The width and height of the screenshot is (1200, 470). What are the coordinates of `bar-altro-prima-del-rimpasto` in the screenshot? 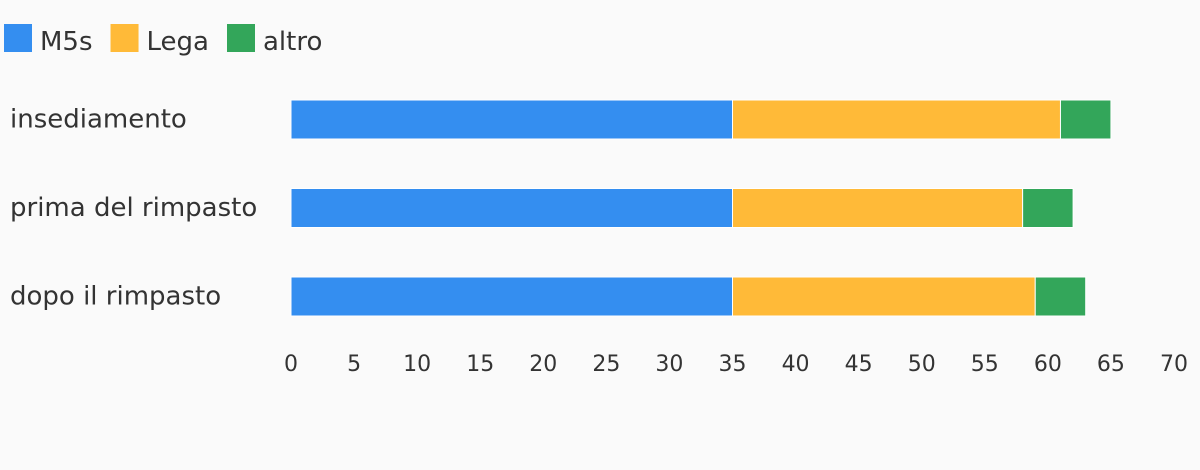 It's located at (1048, 208).